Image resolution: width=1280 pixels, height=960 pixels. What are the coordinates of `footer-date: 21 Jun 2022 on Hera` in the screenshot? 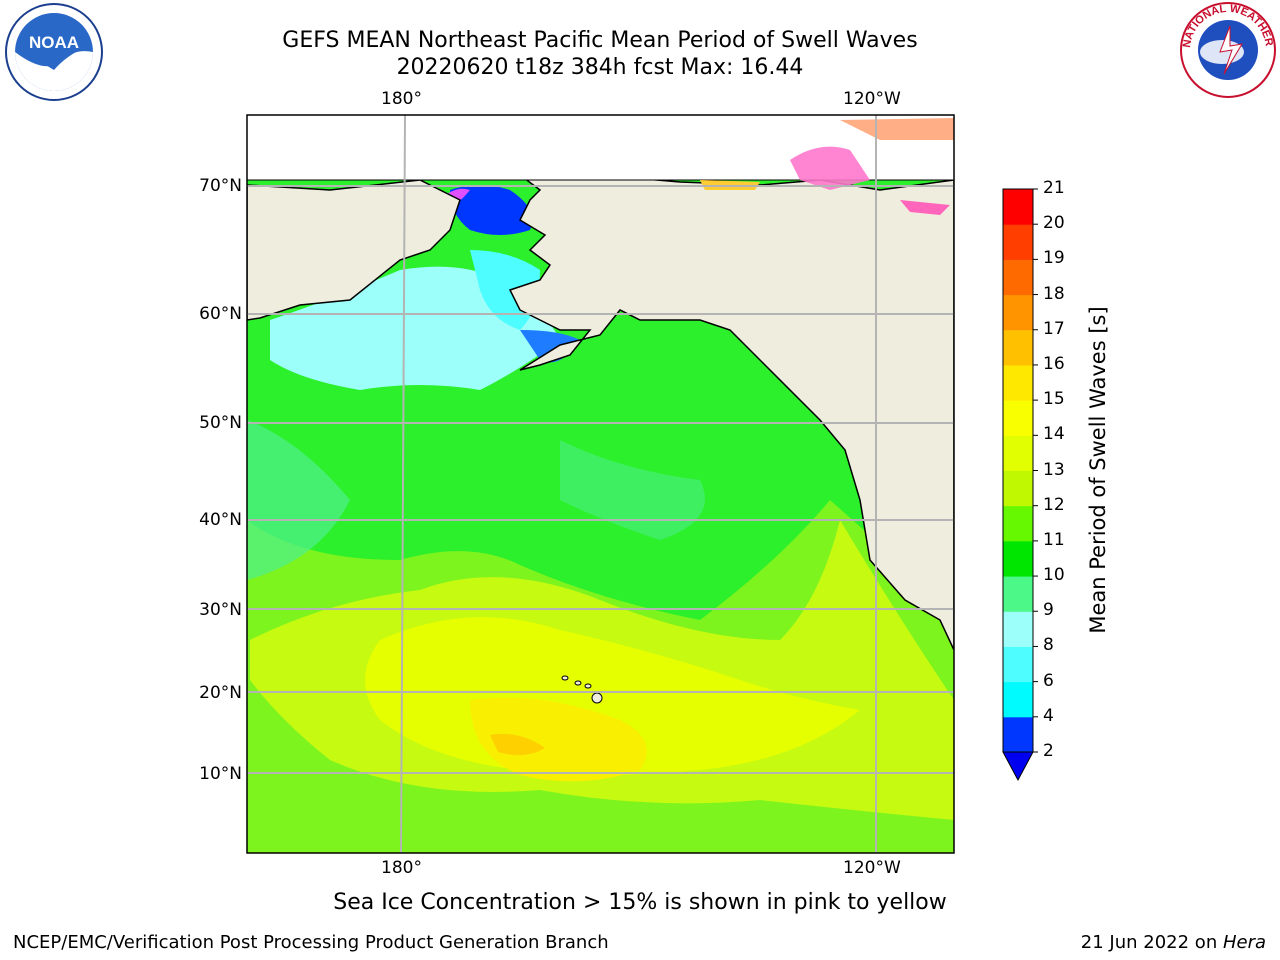 It's located at (1173, 942).